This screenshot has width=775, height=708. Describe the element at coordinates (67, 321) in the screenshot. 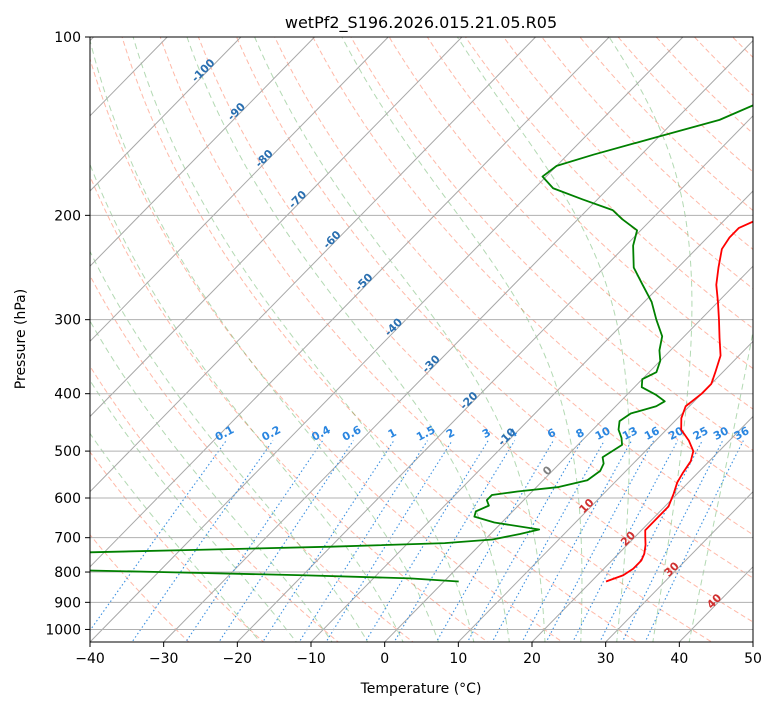

I see `y-tick-label: 300` at that location.